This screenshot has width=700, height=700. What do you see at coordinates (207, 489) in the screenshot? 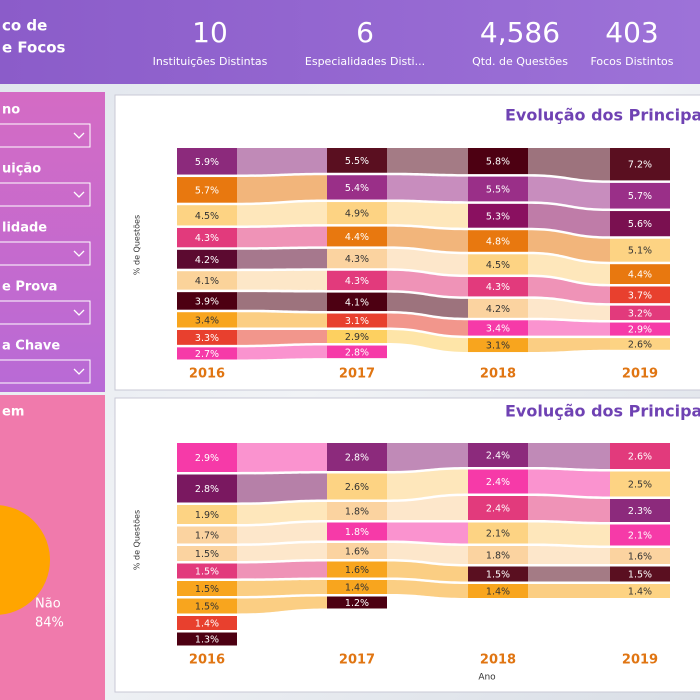
I see `data-label: 2.8%` at bounding box center [207, 489].